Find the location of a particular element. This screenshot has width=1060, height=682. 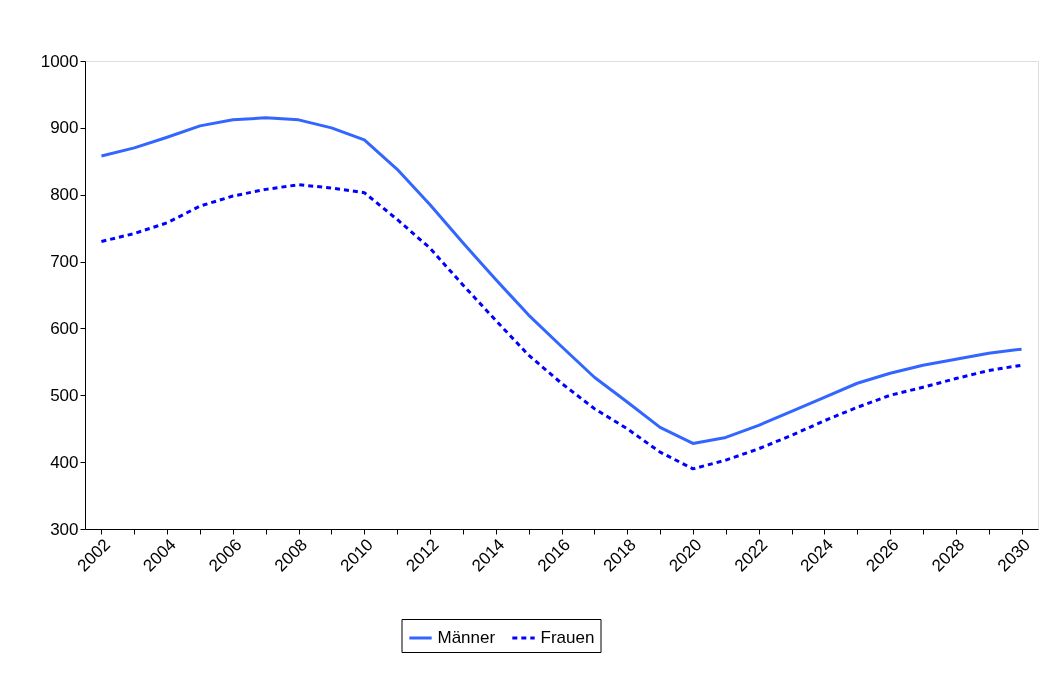

y-tick-label: 800 is located at coordinates (64, 195).